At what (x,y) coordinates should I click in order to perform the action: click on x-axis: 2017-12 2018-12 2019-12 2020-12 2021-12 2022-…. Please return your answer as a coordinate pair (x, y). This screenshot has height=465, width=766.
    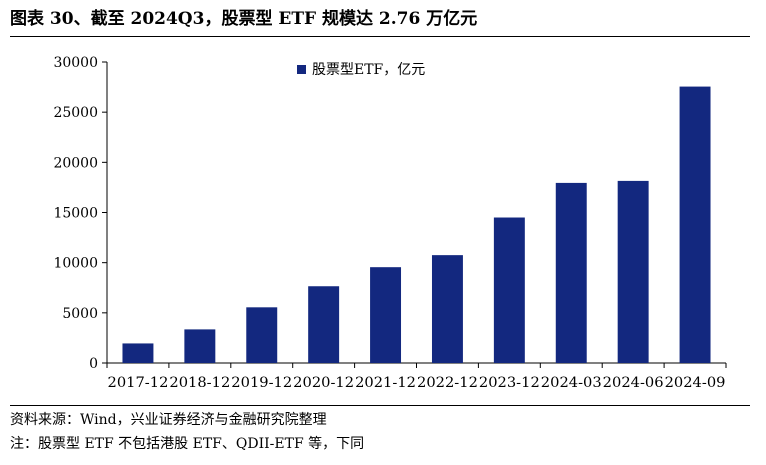
    Looking at the image, I should click on (416, 376).